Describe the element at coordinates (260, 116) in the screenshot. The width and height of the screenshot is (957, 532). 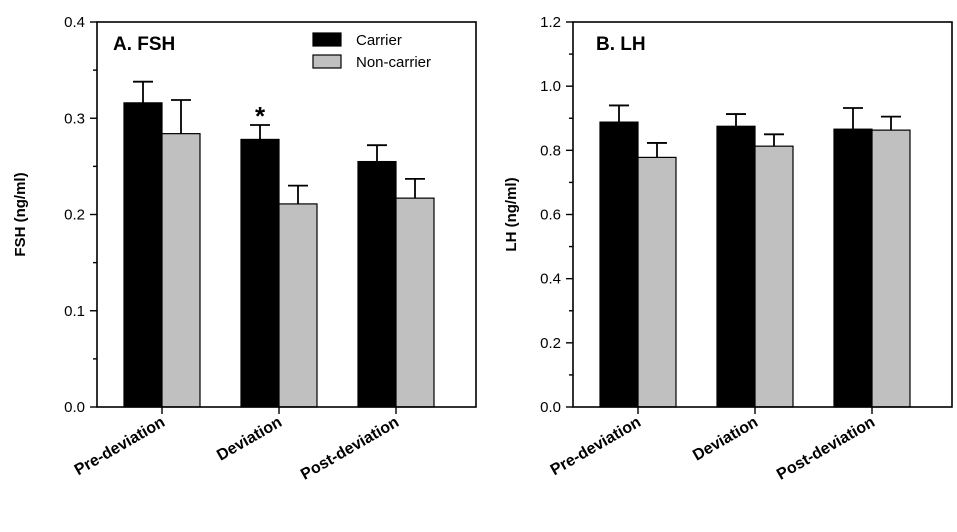
I see `significance-marker: *` at that location.